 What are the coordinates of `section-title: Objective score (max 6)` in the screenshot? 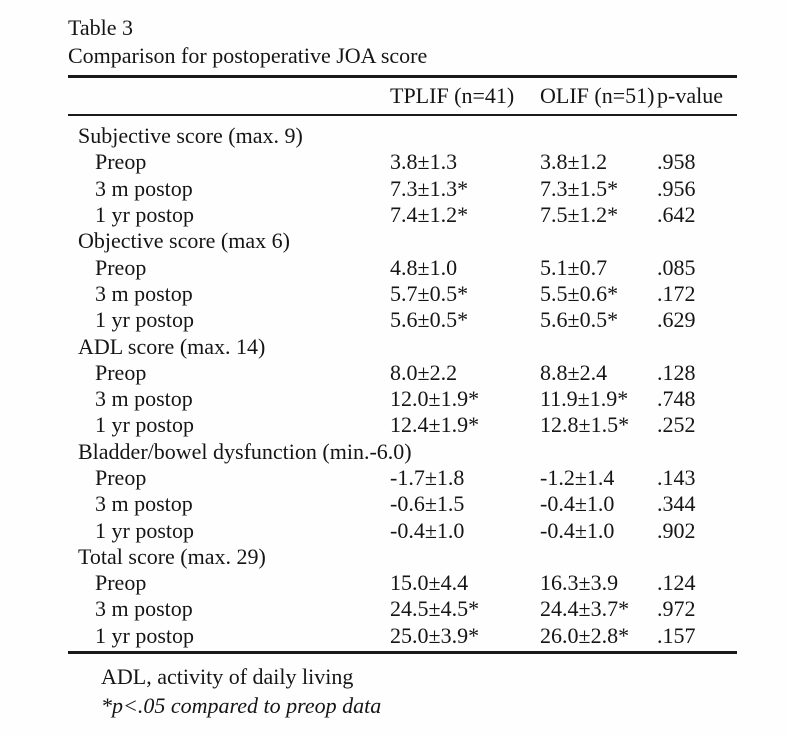 It's located at (184, 241).